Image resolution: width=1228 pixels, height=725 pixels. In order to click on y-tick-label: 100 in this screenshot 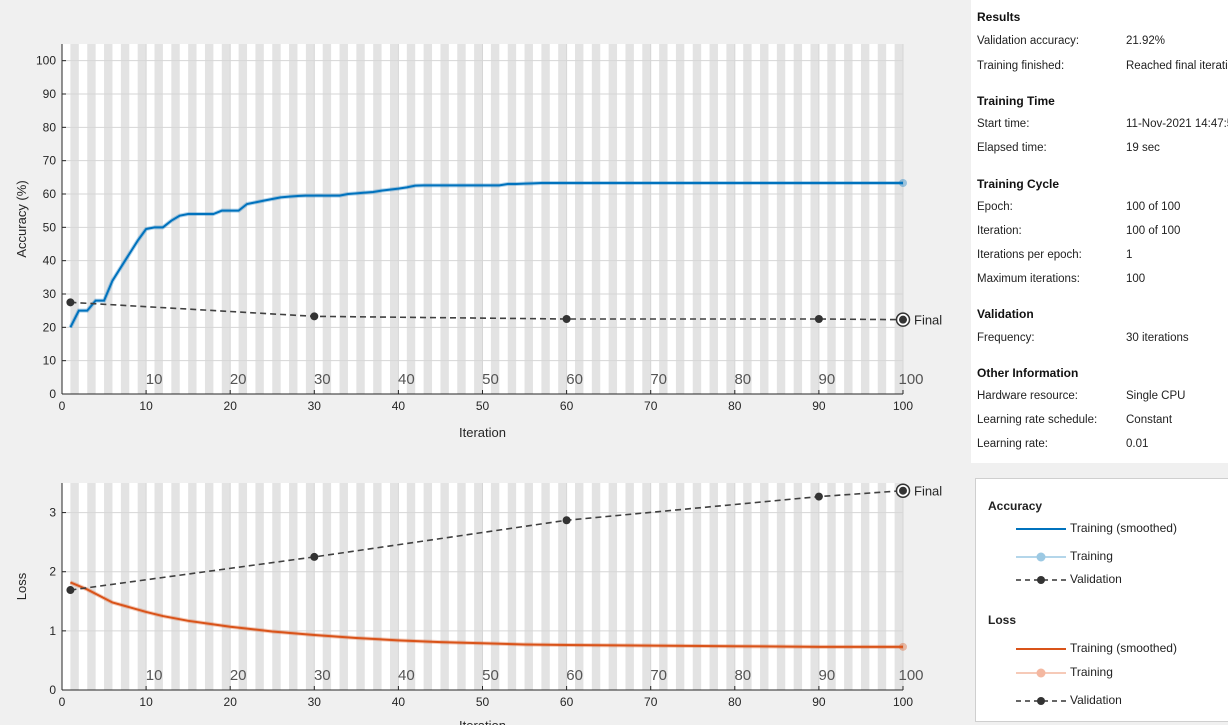, I will do `click(46, 61)`.